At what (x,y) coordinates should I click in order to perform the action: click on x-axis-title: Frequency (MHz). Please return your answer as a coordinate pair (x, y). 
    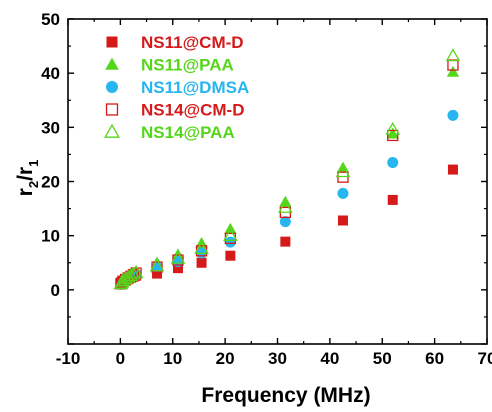
    Looking at the image, I should click on (285, 395).